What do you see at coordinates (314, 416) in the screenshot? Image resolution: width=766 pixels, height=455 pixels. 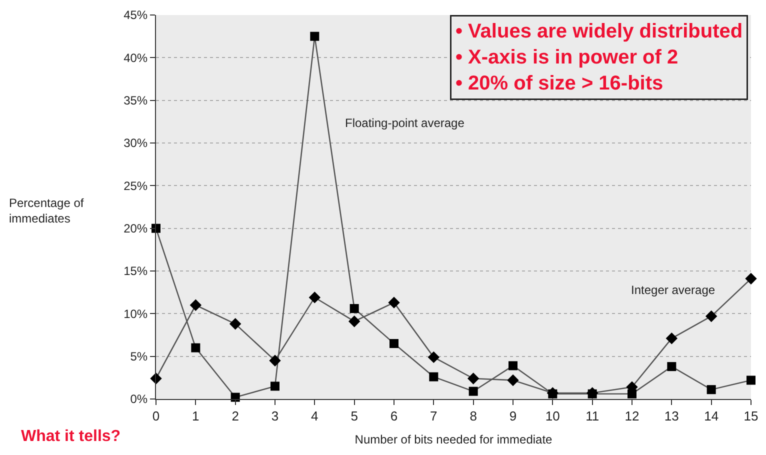 I see `x-tick-label: 4` at bounding box center [314, 416].